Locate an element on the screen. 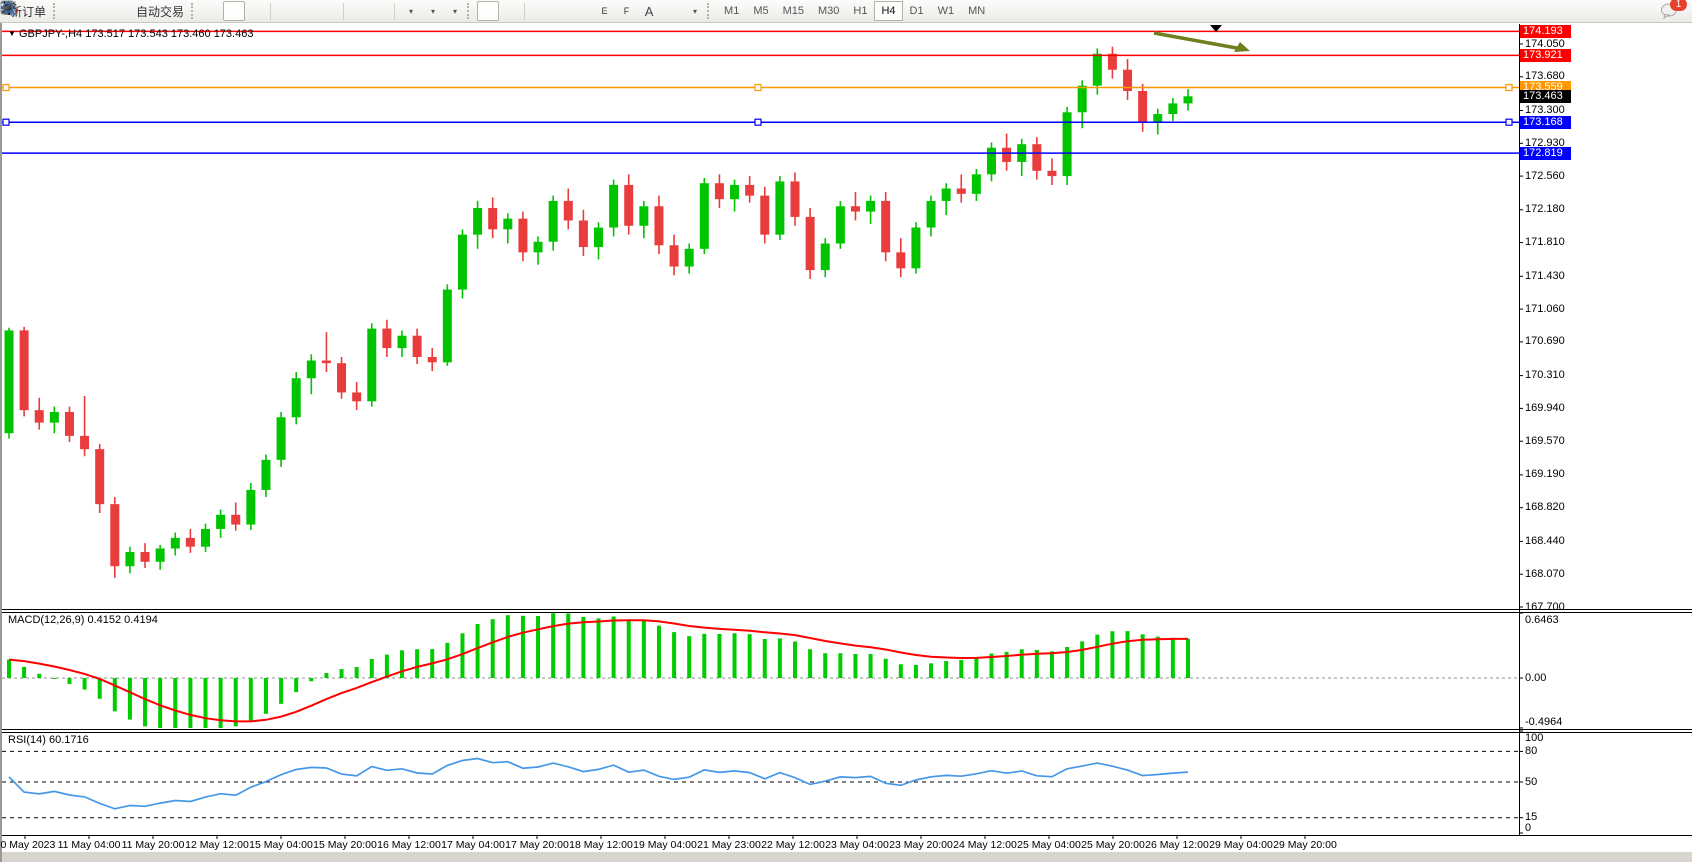  tile-windows-button is located at coordinates (170, 11).